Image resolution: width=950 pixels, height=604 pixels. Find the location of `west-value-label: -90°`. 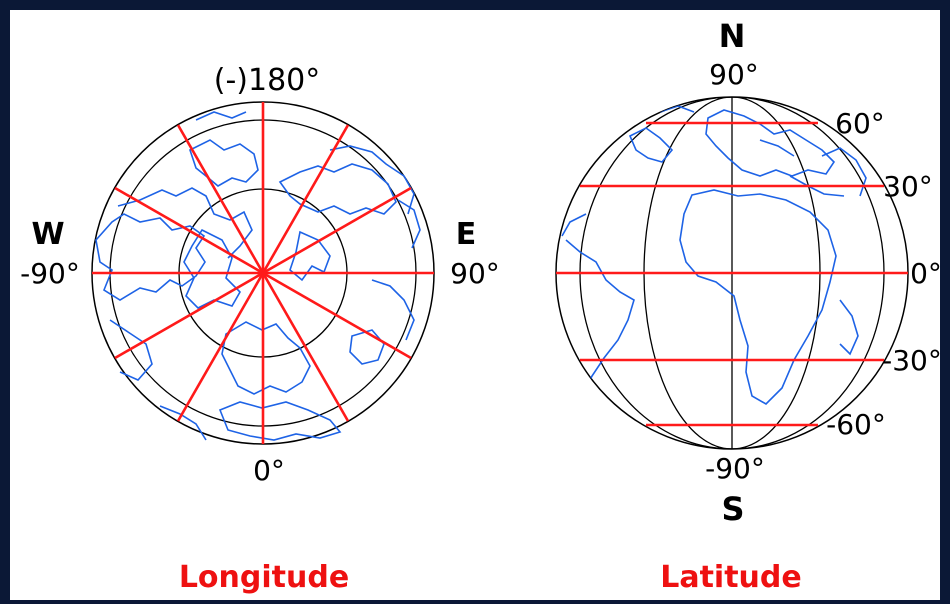

west-value-label: -90° is located at coordinates (50, 273).